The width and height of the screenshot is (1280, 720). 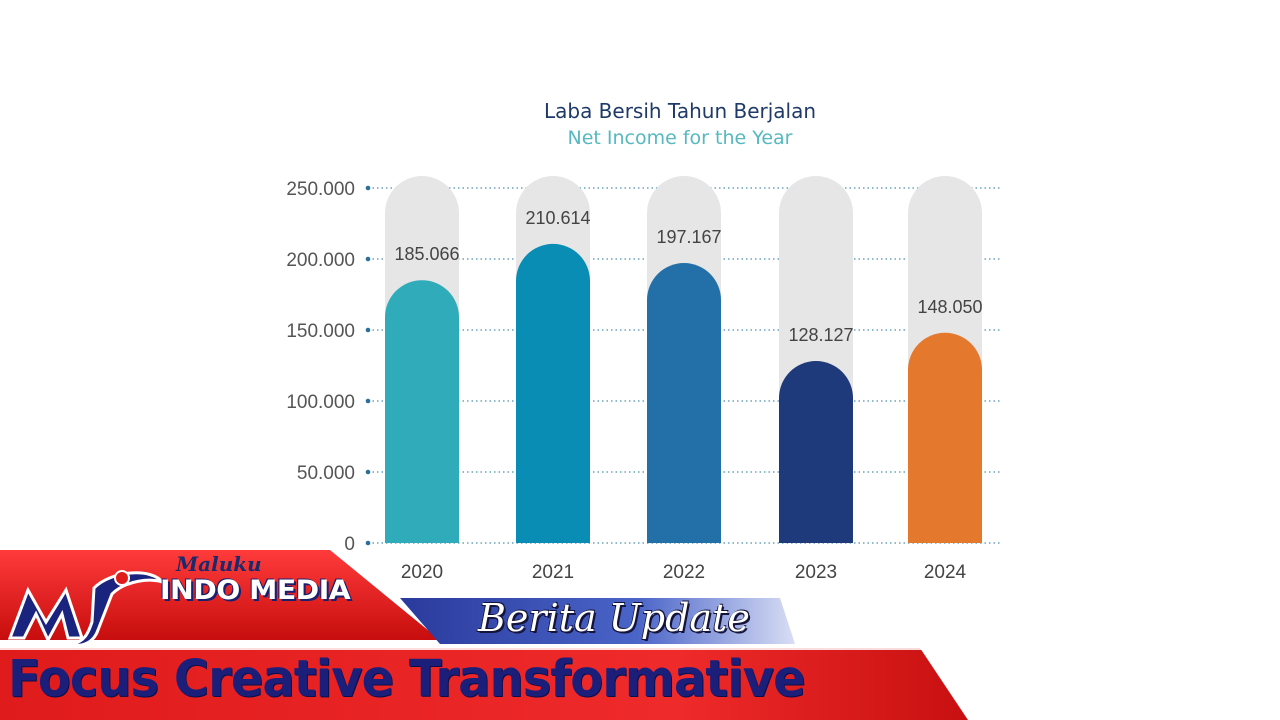 I want to click on mi-logo-icon, so click(x=87, y=608).